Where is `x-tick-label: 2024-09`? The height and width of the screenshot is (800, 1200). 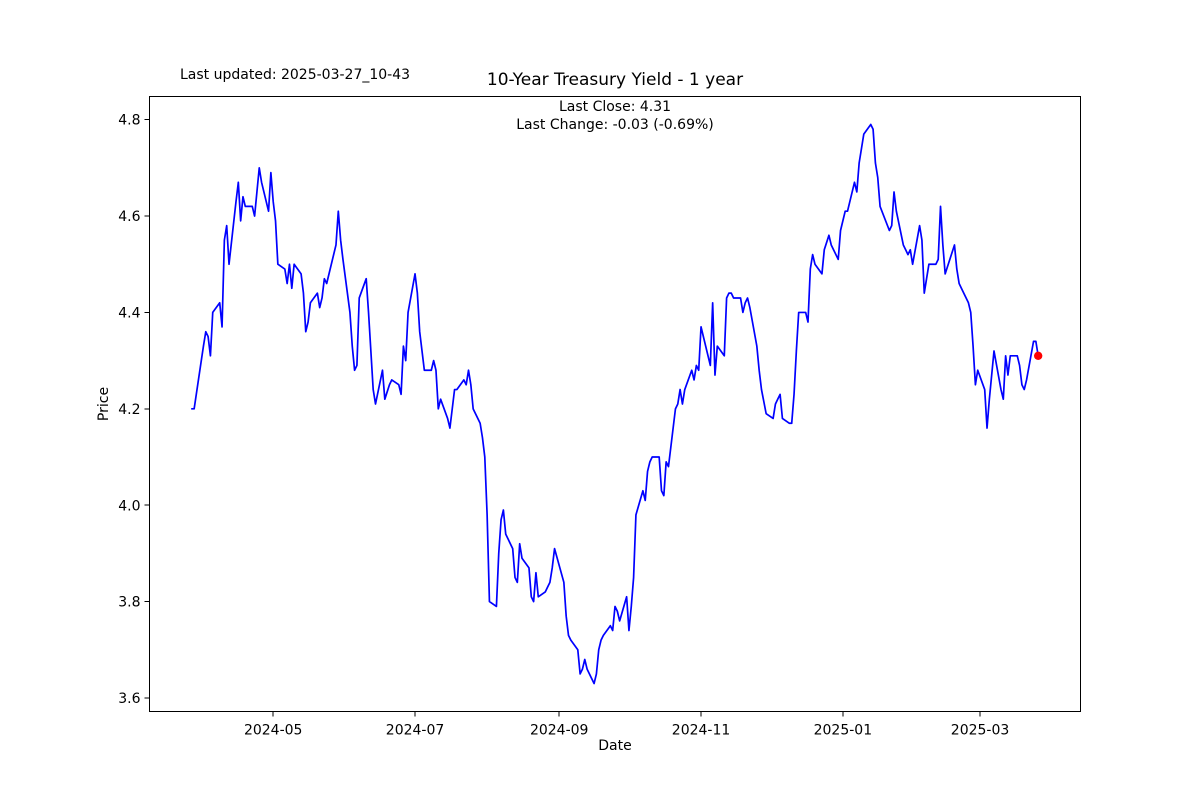
x-tick-label: 2024-09 is located at coordinates (559, 731).